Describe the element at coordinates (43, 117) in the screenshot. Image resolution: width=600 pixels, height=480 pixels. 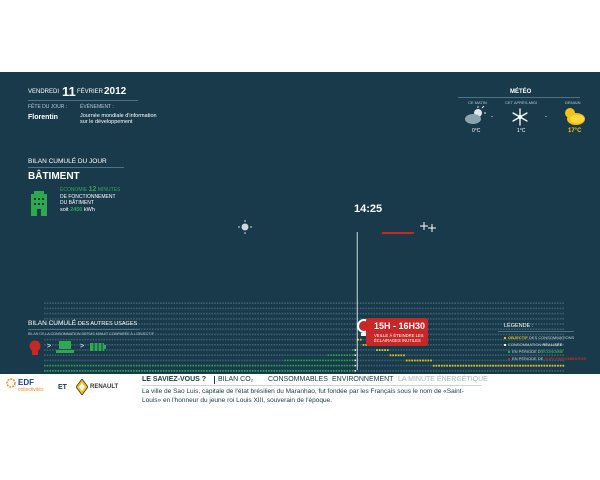
I see `saint-name: Florentin` at that location.